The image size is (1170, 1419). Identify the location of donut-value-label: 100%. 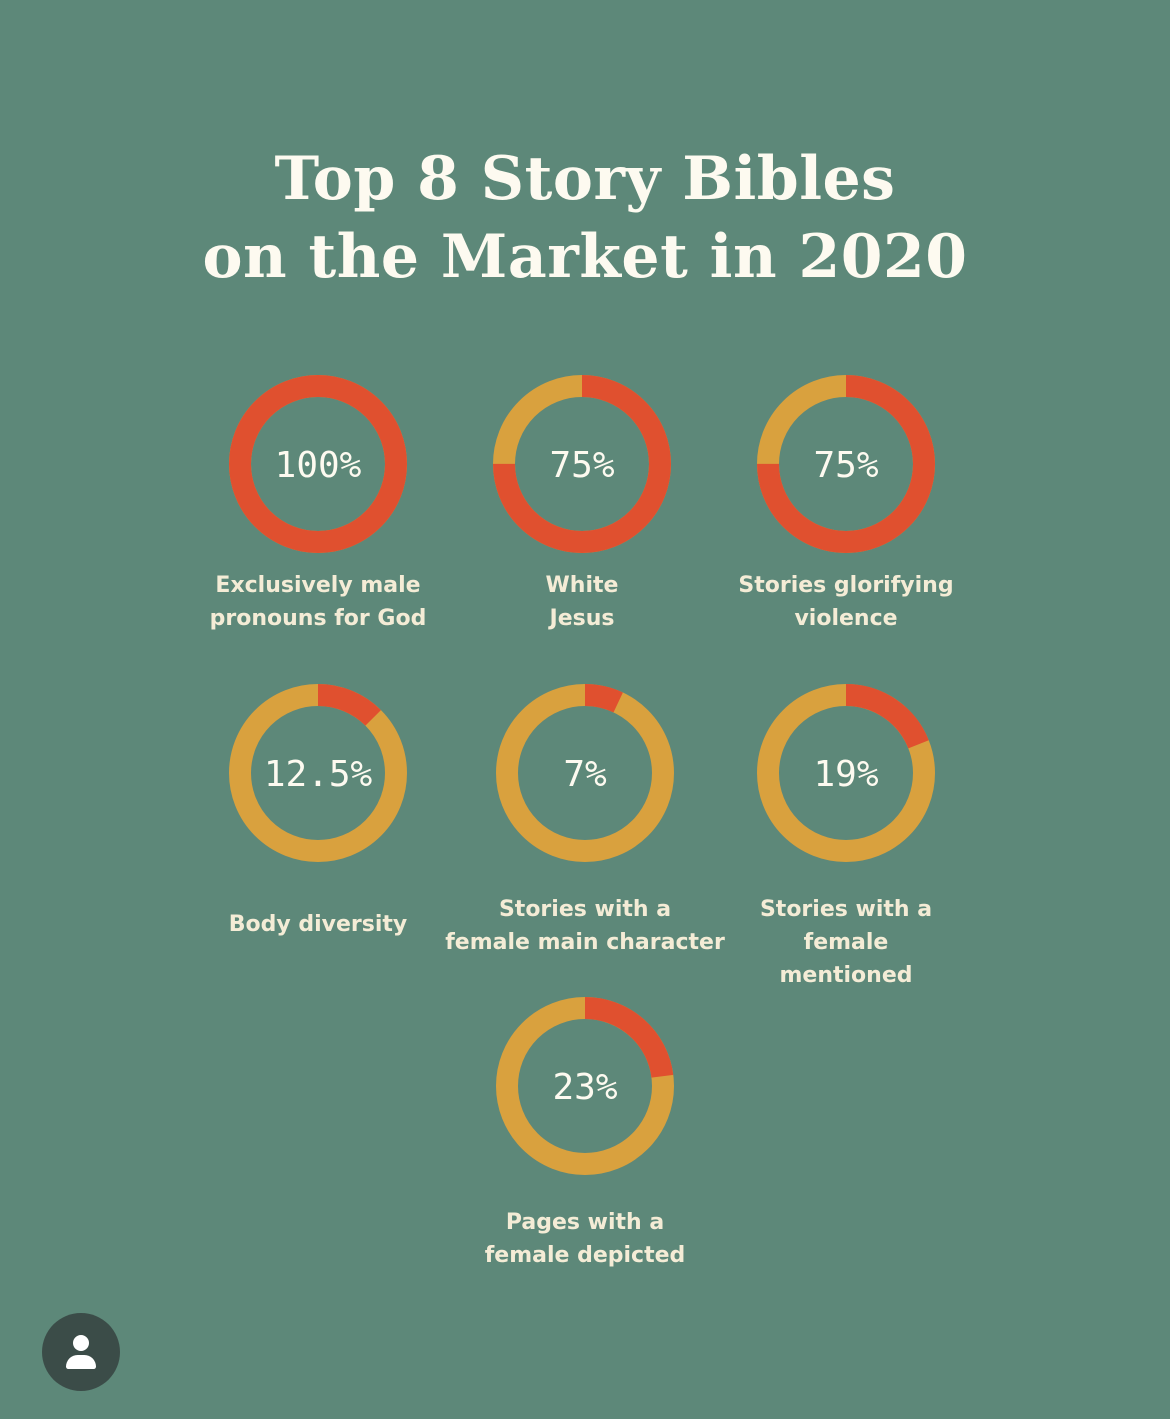
(318, 465).